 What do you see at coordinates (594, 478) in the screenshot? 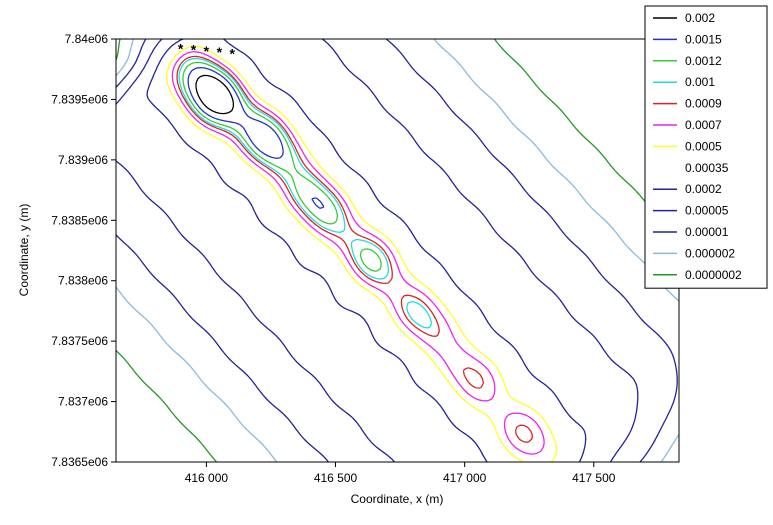
I see `x-tick-label: 417 500` at bounding box center [594, 478].